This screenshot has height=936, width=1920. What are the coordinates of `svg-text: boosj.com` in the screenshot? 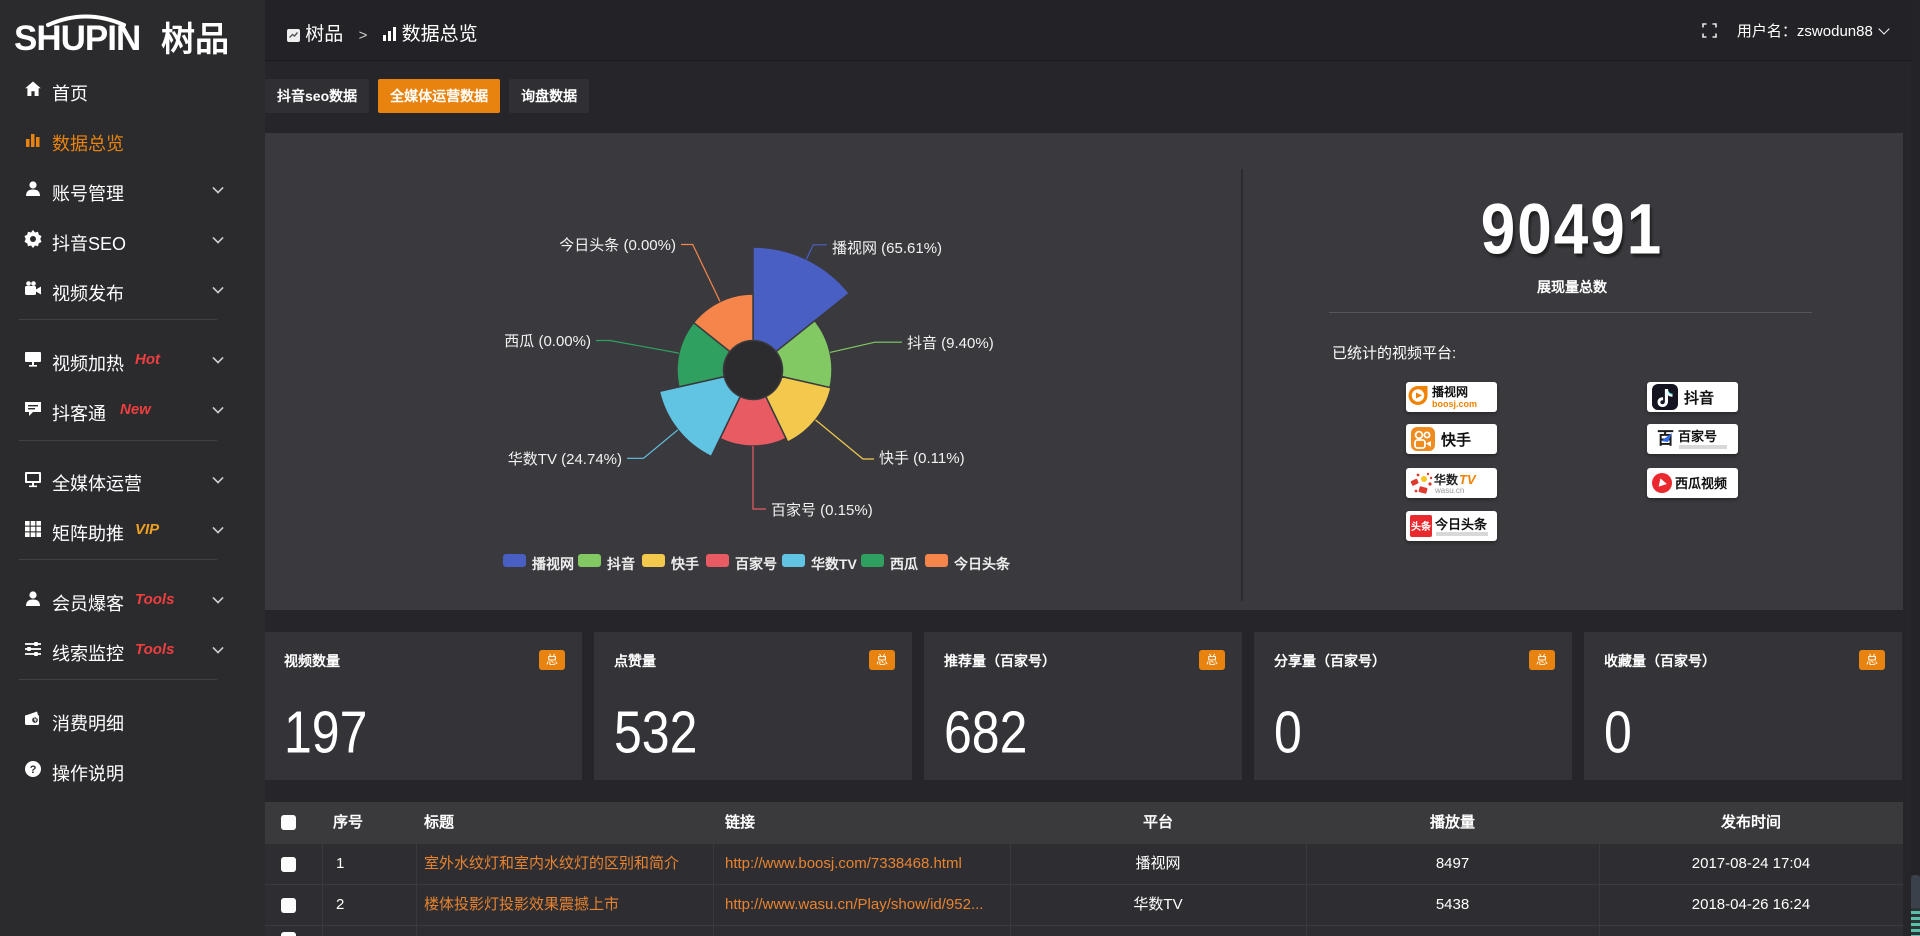 It's located at (1454, 404).